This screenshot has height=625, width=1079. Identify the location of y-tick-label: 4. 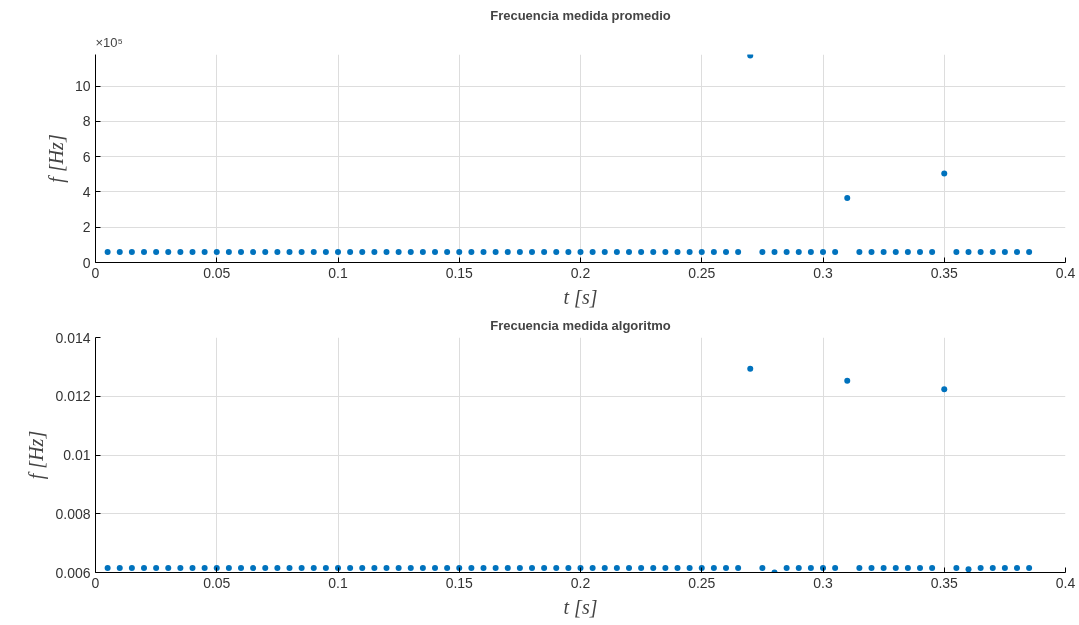
(86, 191).